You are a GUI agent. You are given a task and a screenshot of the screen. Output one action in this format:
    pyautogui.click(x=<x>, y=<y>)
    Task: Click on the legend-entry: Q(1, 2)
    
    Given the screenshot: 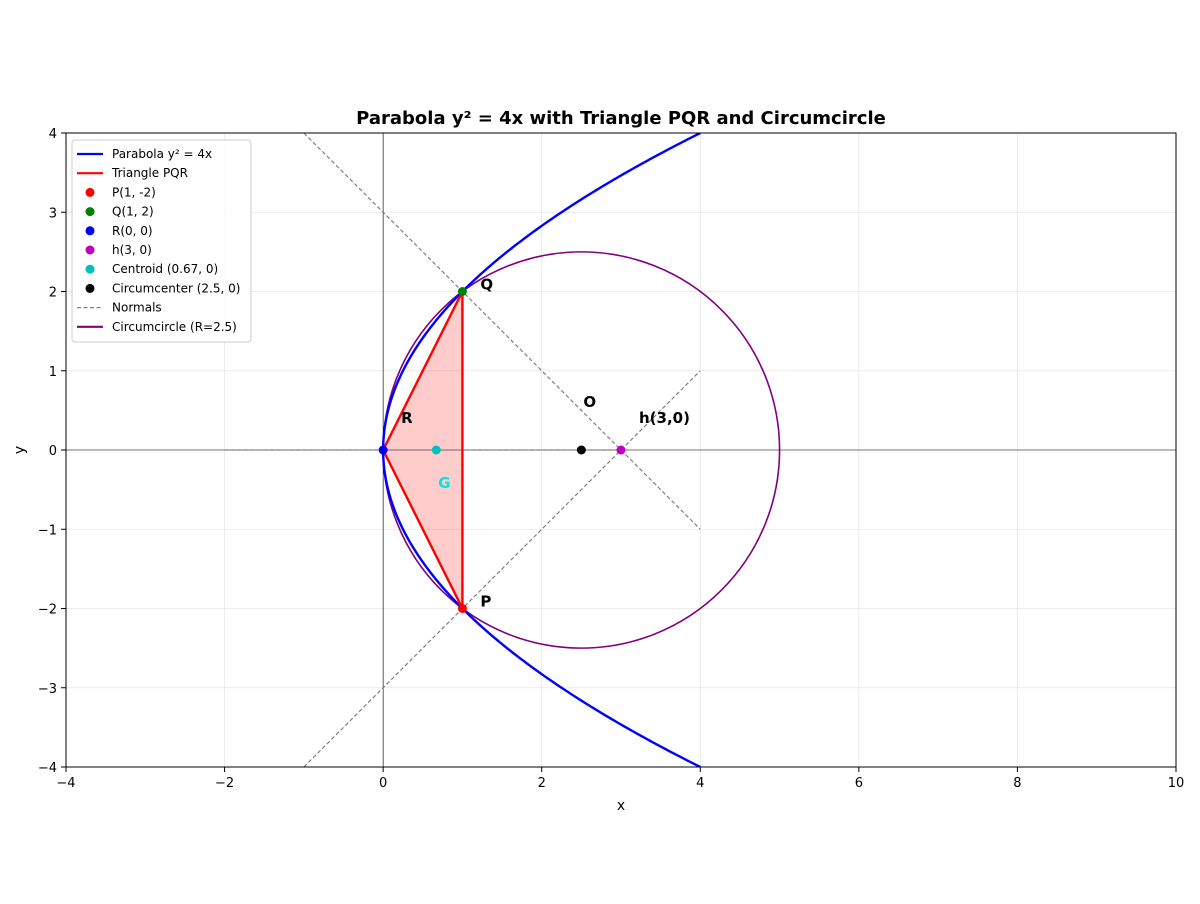 What is the action you would take?
    pyautogui.click(x=119, y=212)
    